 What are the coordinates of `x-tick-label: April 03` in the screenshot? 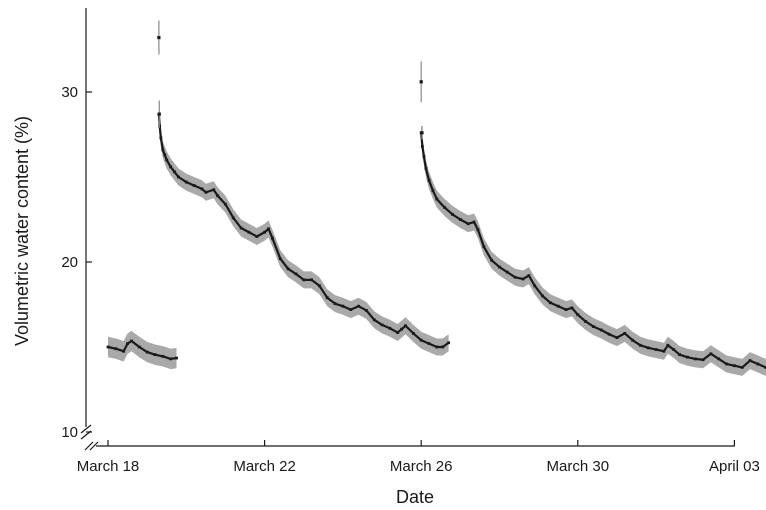 It's located at (734, 466).